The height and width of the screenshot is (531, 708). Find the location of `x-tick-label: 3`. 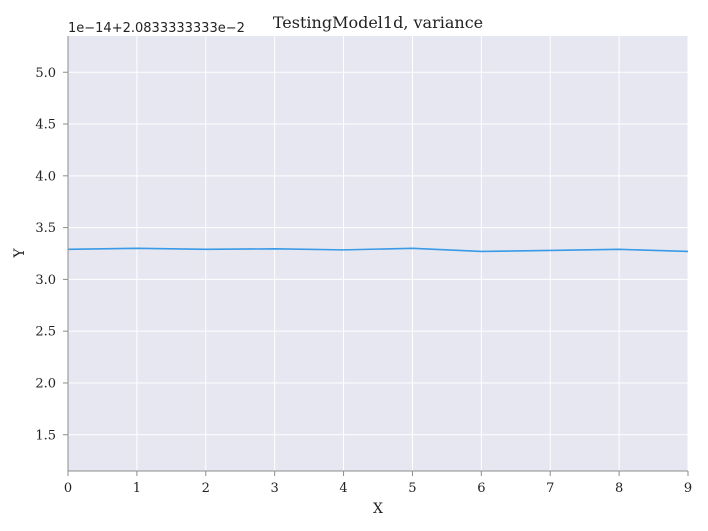

x-tick-label: 3 is located at coordinates (275, 488).